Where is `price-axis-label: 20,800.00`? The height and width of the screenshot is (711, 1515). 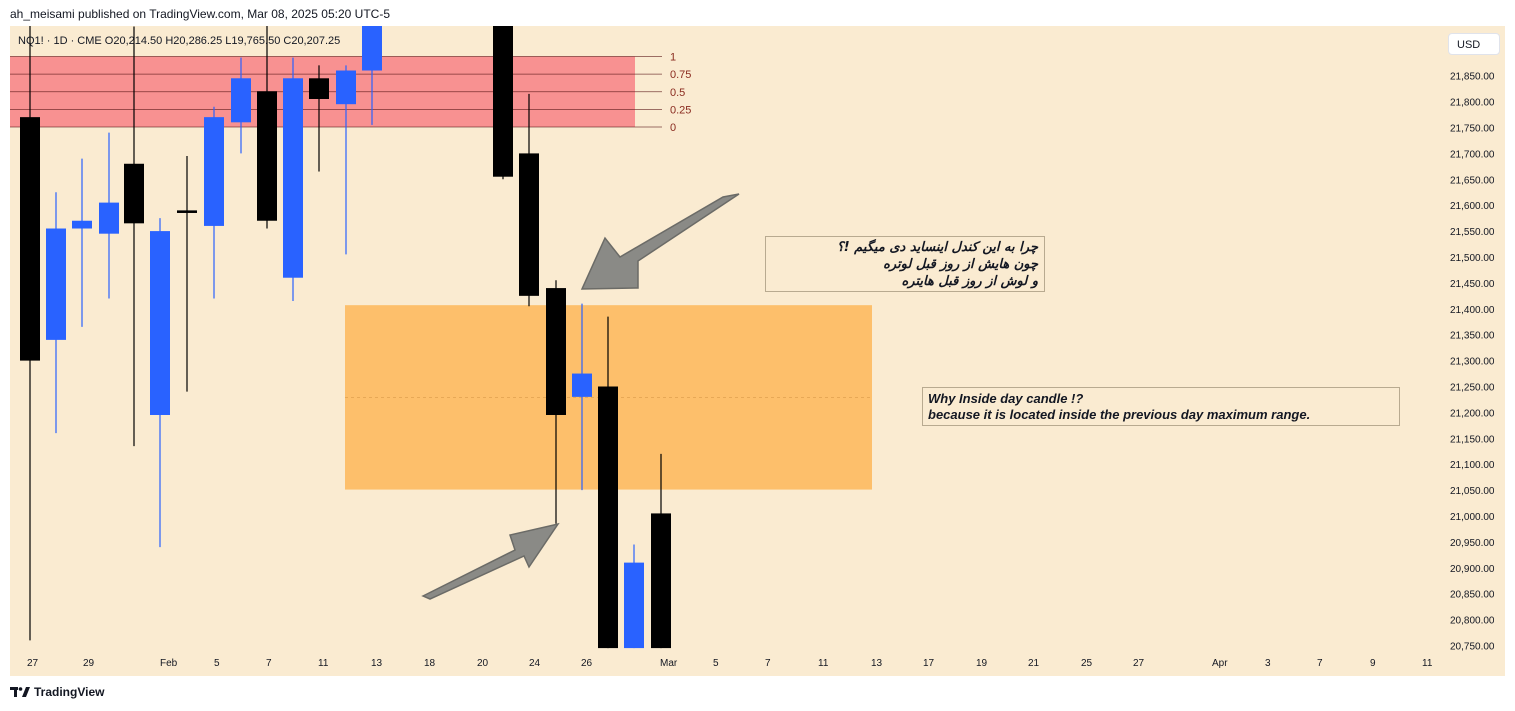
price-axis-label: 20,800.00 is located at coordinates (1472, 621).